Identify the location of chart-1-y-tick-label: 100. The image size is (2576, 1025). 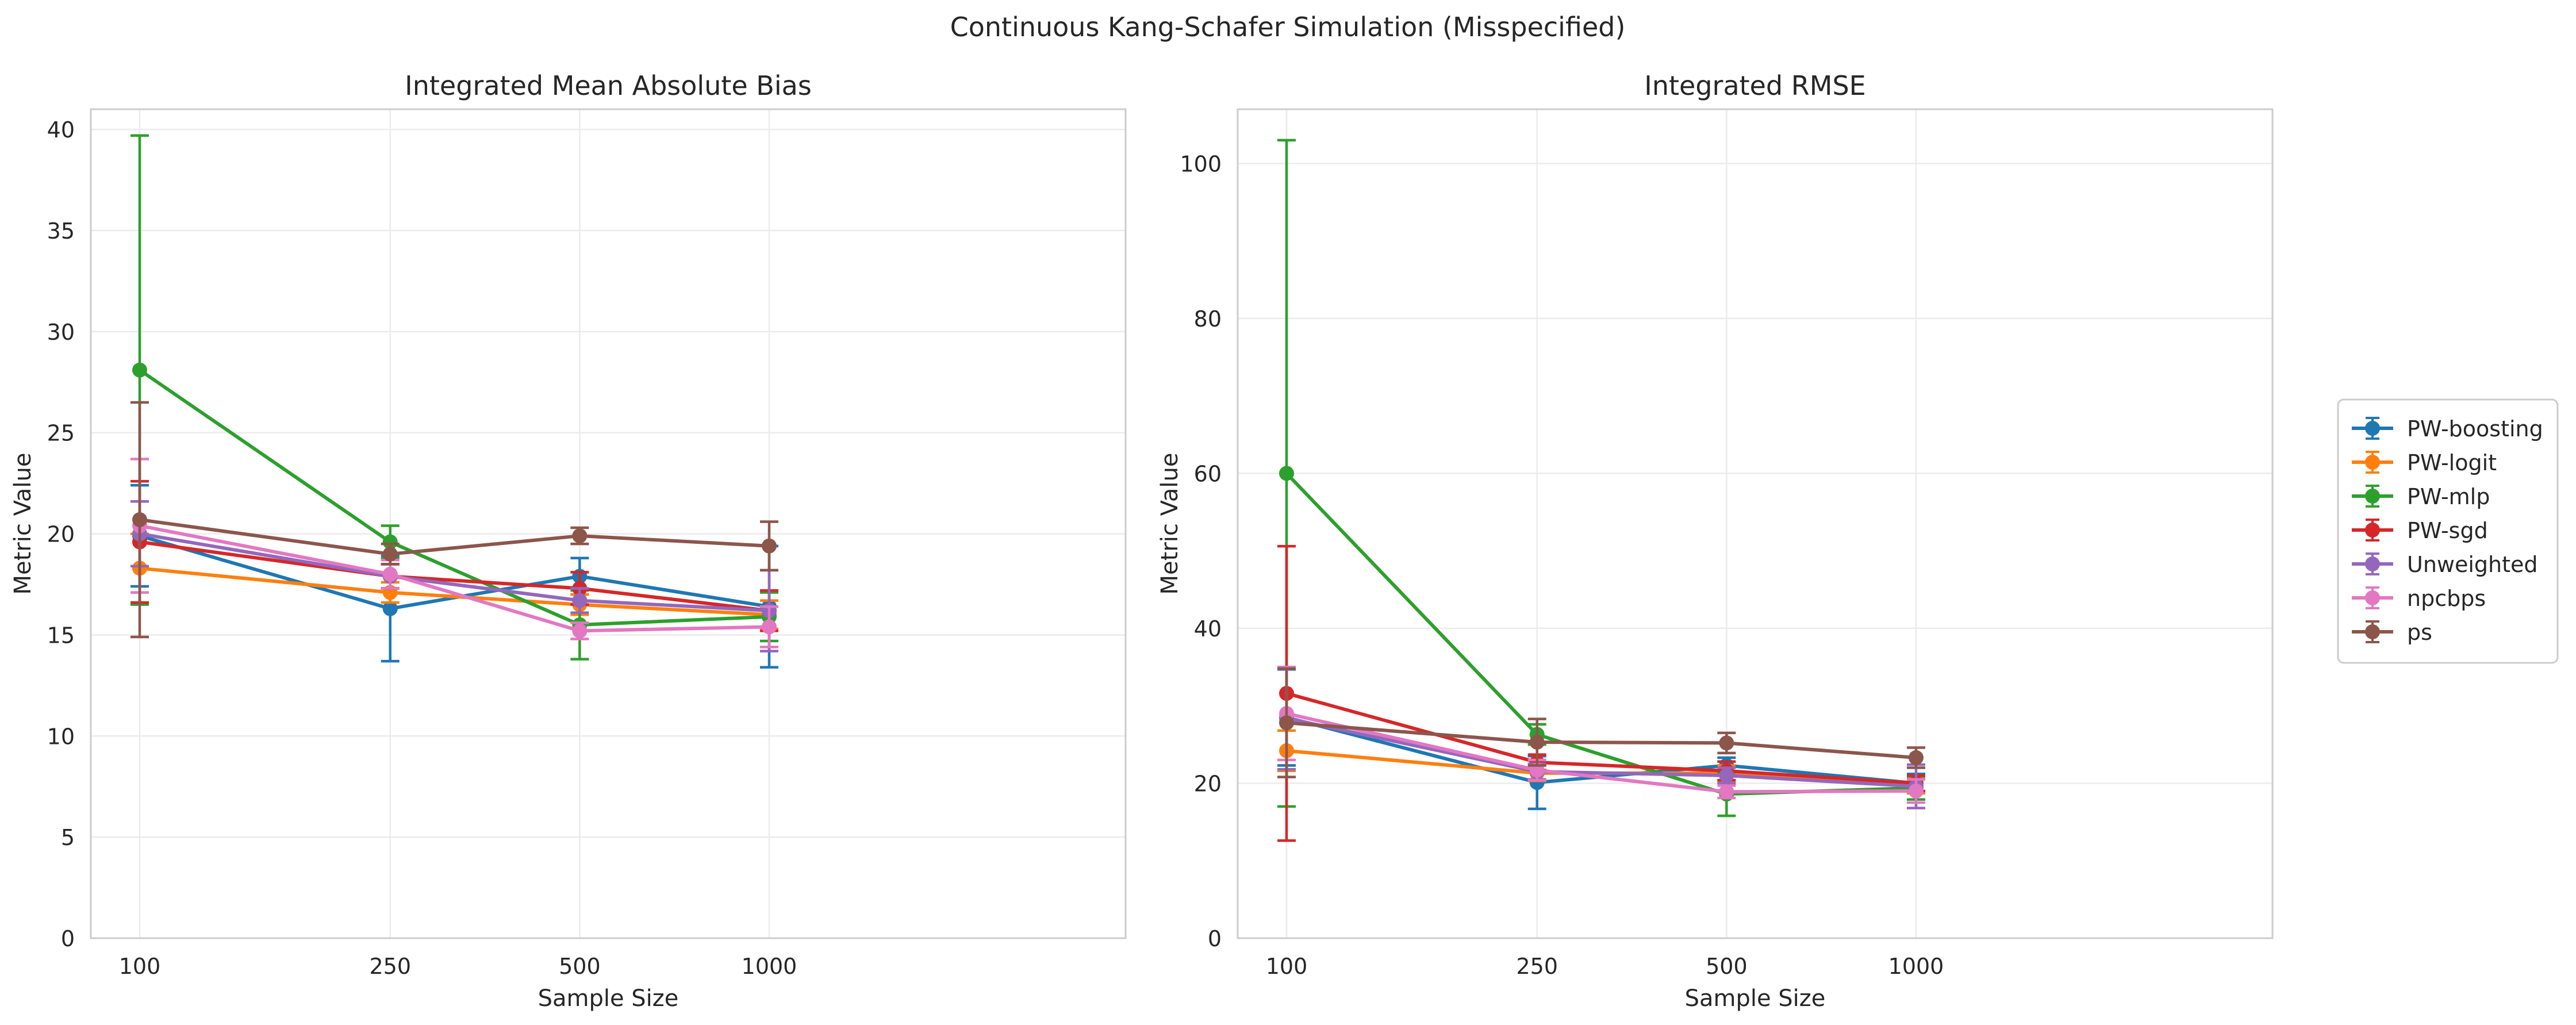
(1201, 164).